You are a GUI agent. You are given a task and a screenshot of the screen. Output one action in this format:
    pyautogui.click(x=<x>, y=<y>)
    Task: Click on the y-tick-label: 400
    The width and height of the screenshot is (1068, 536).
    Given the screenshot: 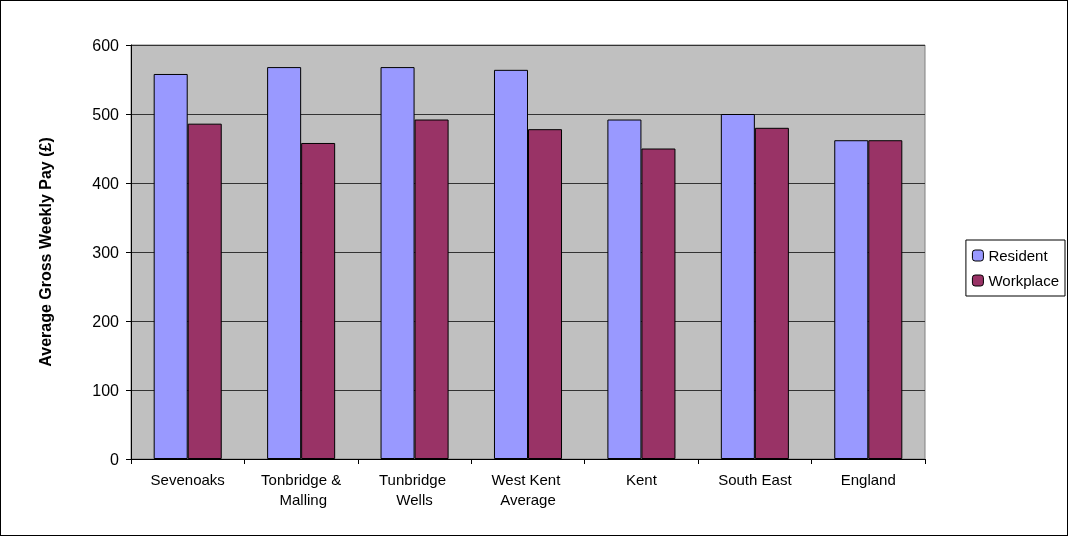 What is the action you would take?
    pyautogui.click(x=106, y=183)
    